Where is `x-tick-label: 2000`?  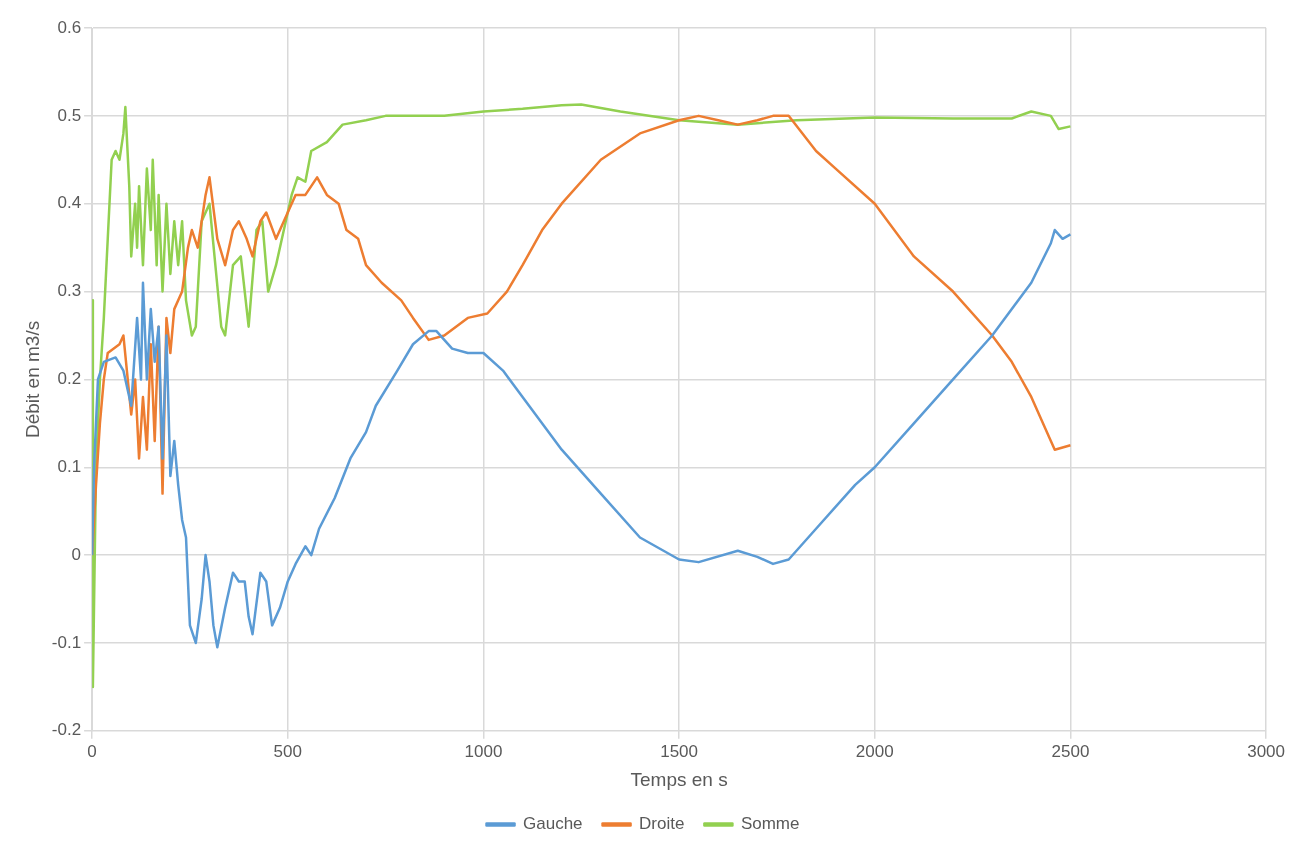 x-tick-label: 2000 is located at coordinates (874, 751).